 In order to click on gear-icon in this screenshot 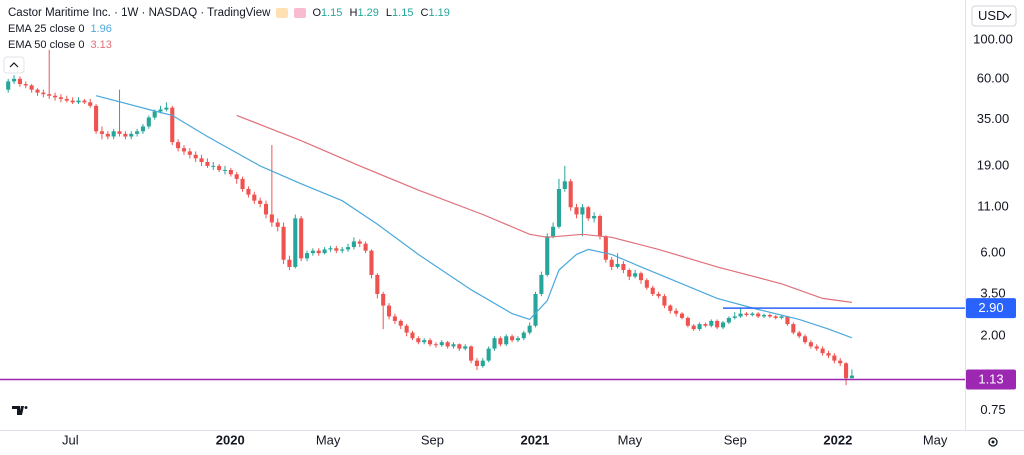, I will do `click(993, 442)`.